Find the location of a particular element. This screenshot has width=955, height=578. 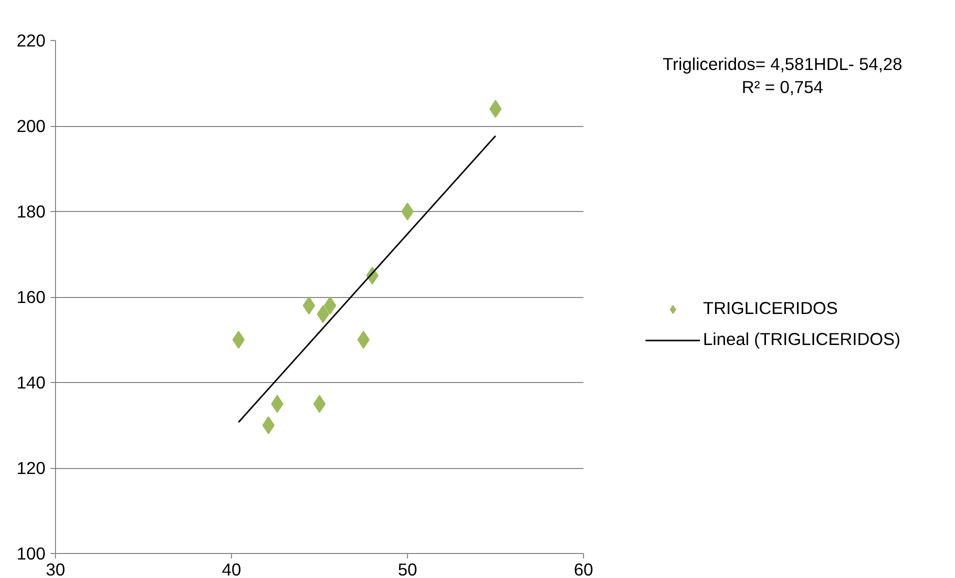

y-tick-label: 160 is located at coordinates (31, 297).